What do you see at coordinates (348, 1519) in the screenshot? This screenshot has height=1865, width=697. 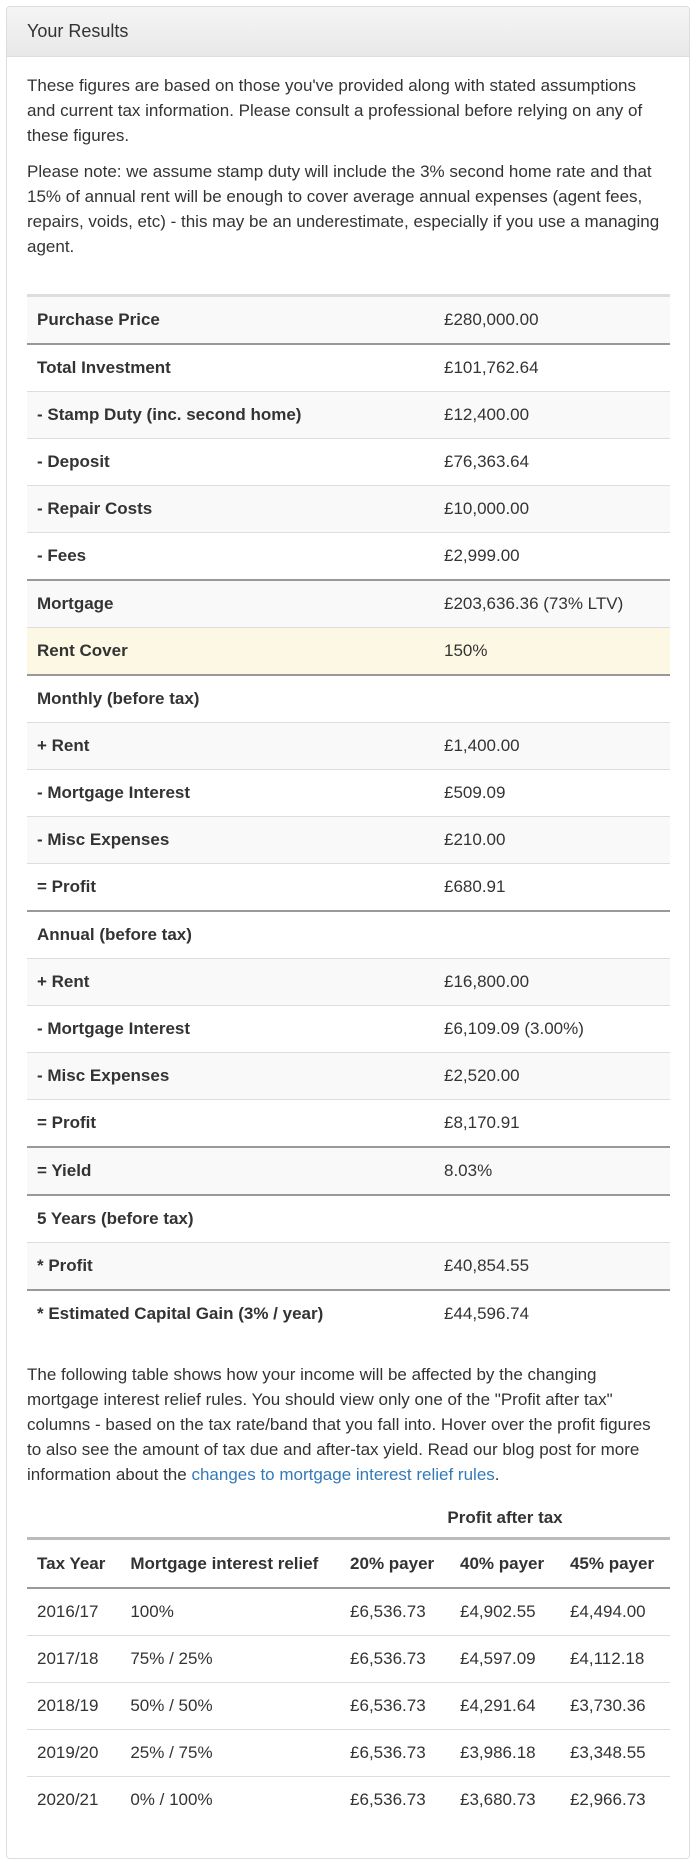 I see `tax-table-group-row: Profit after tax` at bounding box center [348, 1519].